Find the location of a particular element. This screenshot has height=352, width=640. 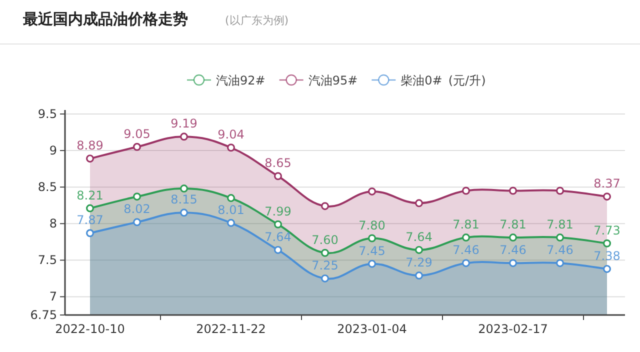

y-tick-label: 6.75 is located at coordinates (43, 315).